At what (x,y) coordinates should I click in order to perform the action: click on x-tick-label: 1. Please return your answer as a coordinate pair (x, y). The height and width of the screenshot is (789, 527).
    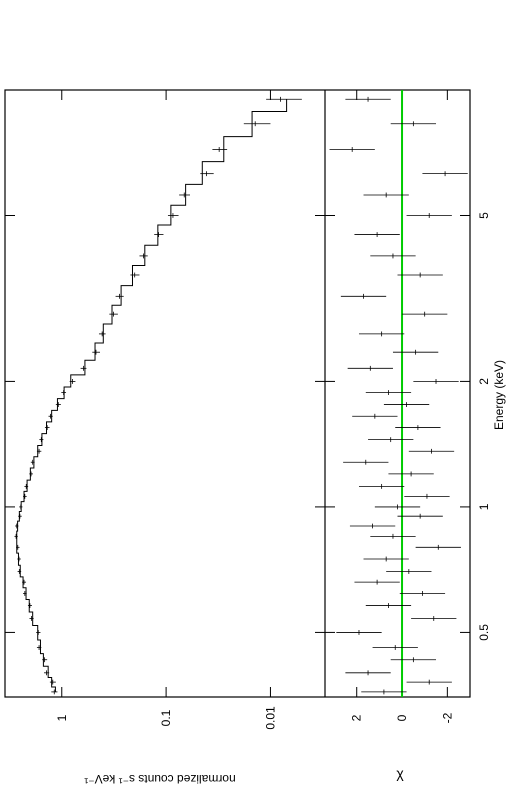
    Looking at the image, I should click on (484, 506).